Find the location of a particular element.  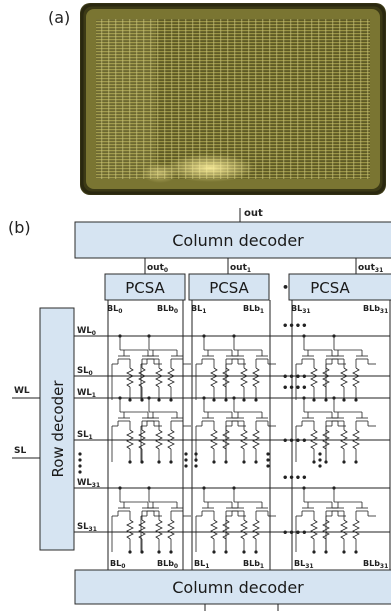

column-decoder-bottom-label: Column decoder is located at coordinates (238, 587).